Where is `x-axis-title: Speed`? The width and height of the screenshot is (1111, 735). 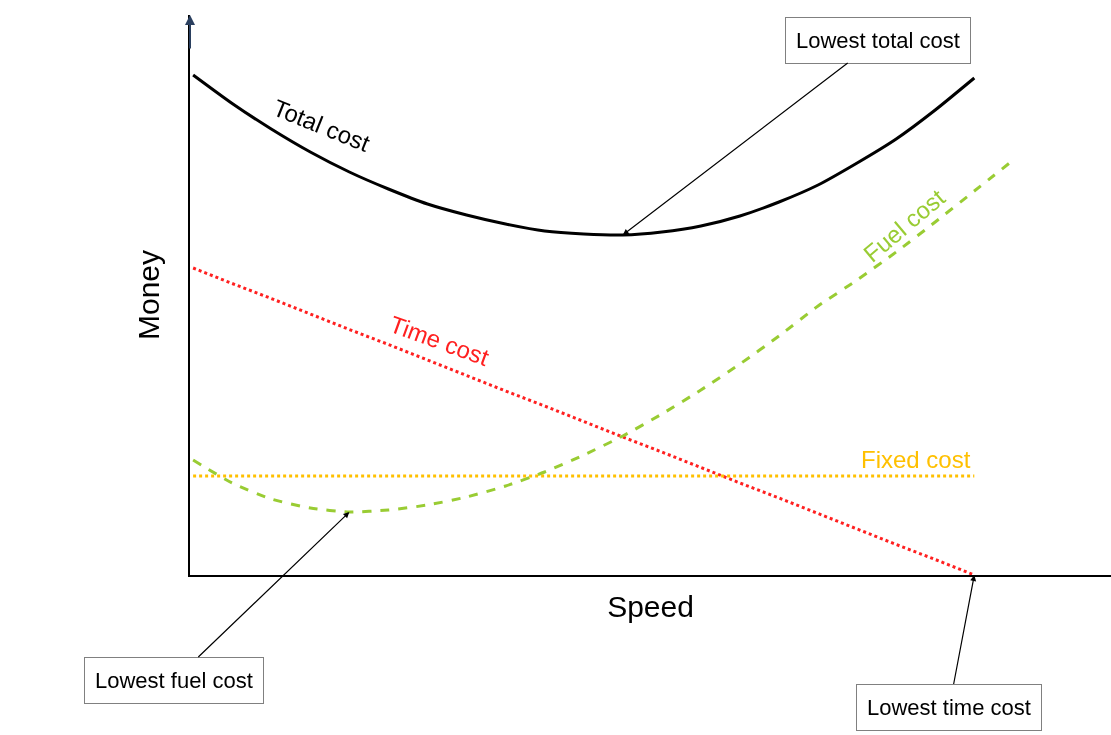 x-axis-title: Speed is located at coordinates (650, 606).